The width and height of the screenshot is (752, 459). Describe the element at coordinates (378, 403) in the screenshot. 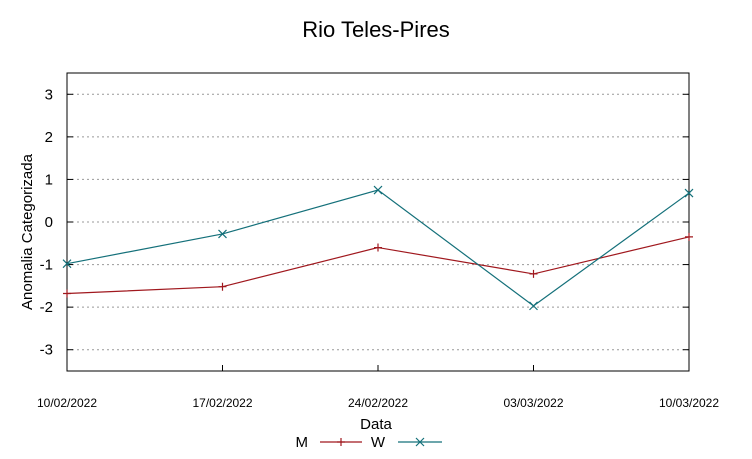

I see `x-tick-label: 24/02/2022` at that location.